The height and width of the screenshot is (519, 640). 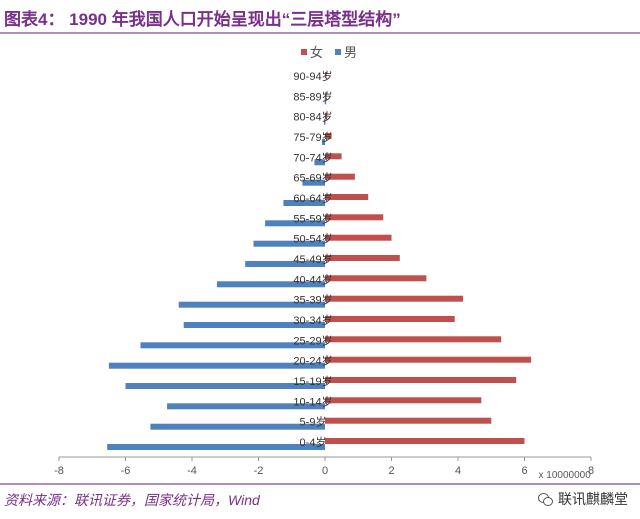 What do you see at coordinates (320, 33) in the screenshot?
I see `title-divider` at bounding box center [320, 33].